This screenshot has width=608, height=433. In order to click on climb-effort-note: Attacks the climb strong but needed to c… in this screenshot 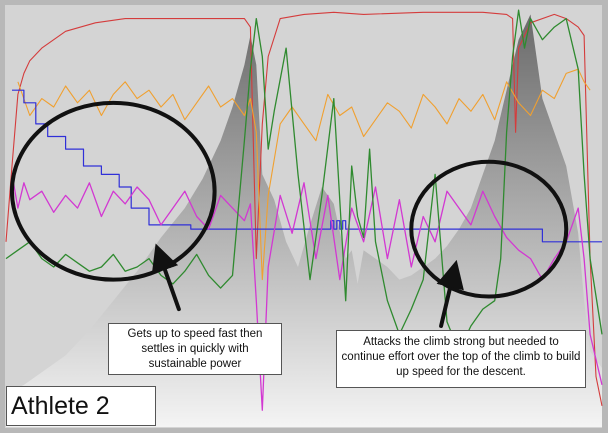, I will do `click(461, 359)`.